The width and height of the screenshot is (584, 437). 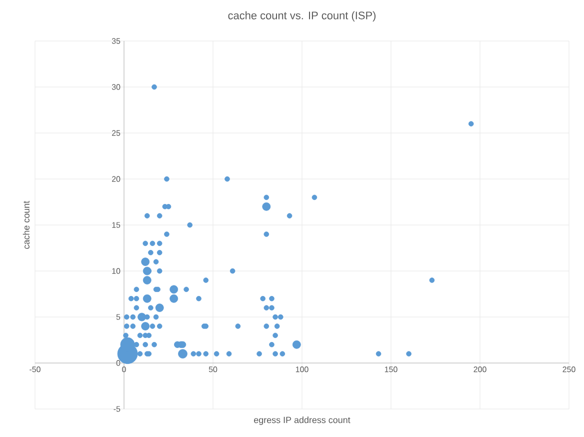 What do you see at coordinates (26, 224) in the screenshot?
I see `y-axis-title: cache count` at bounding box center [26, 224].